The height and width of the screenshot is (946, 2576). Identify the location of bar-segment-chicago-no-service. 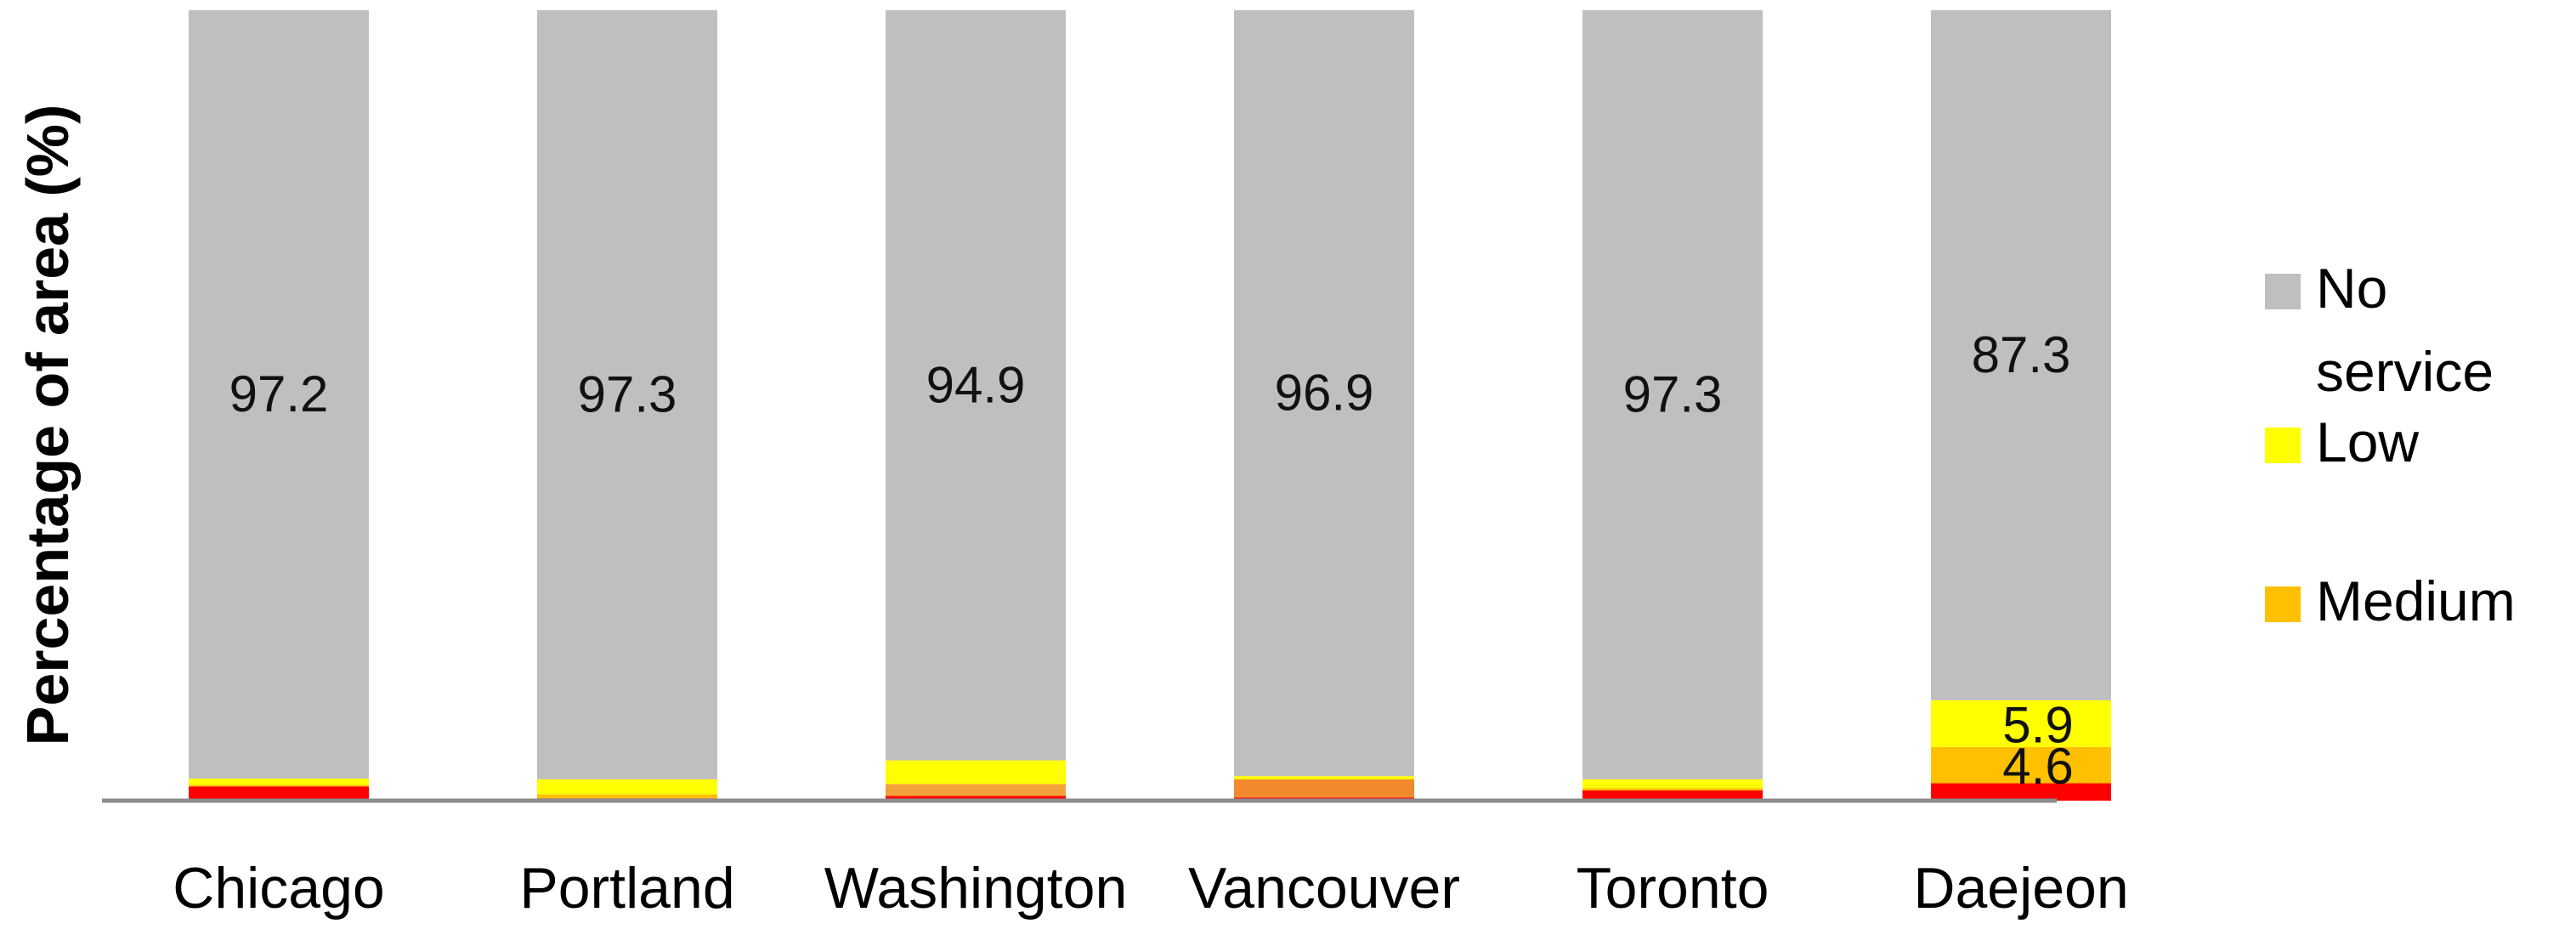
(279, 394).